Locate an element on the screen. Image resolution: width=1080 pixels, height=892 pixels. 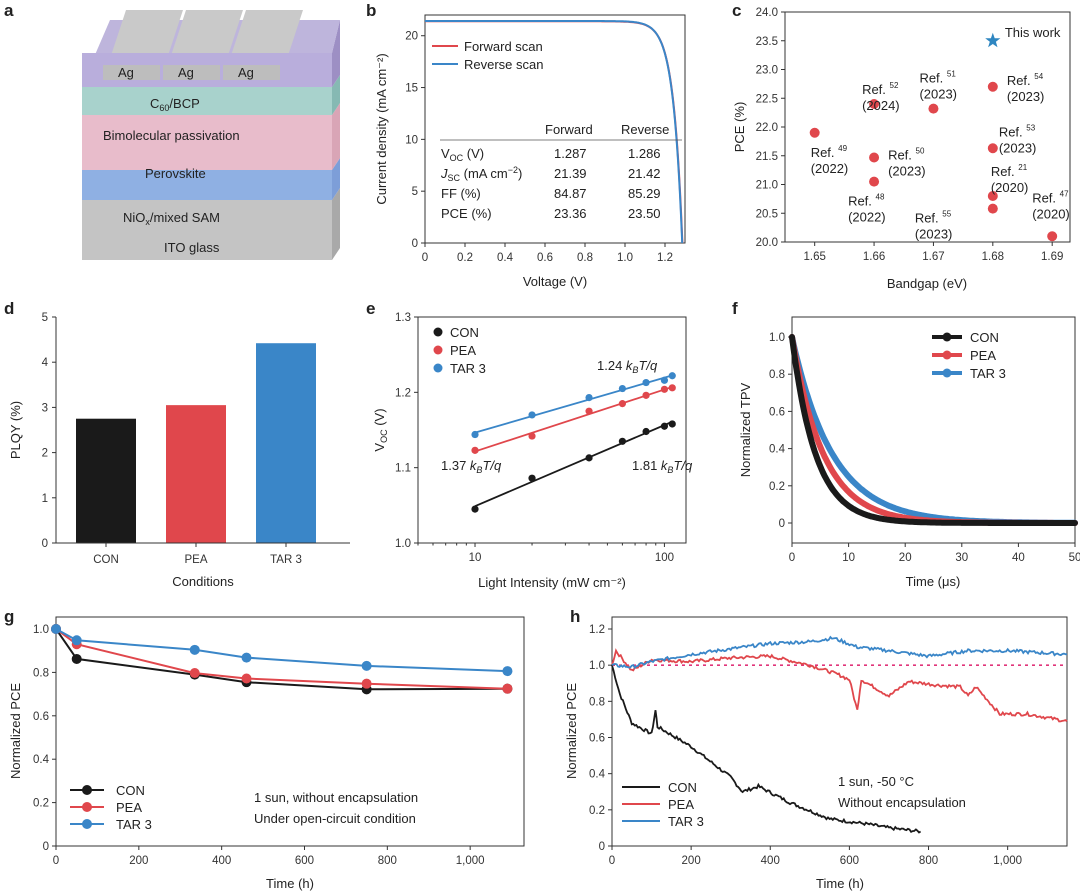
legend-label-tar3: TAR 3 is located at coordinates (686, 821).